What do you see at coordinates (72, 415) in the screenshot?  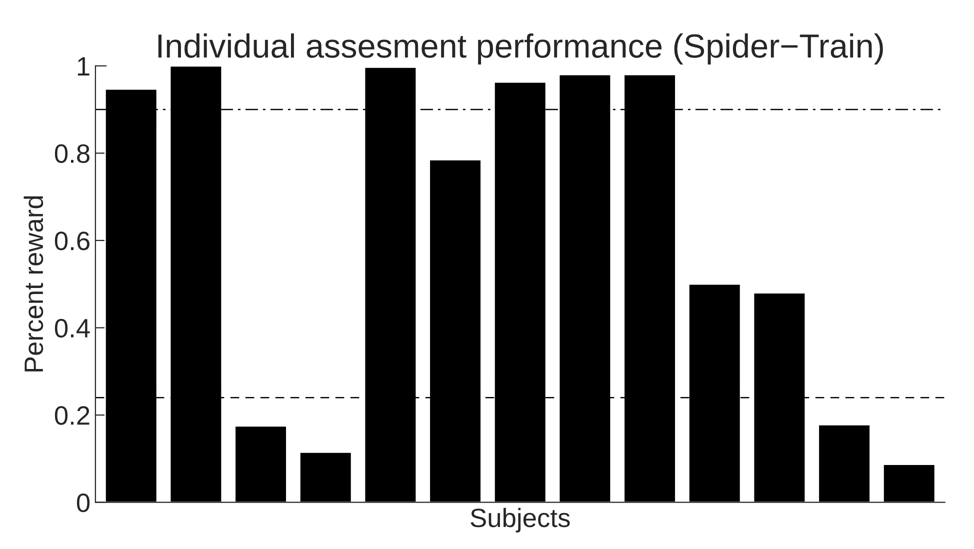 I see `y-tick-label: 0.2` at bounding box center [72, 415].